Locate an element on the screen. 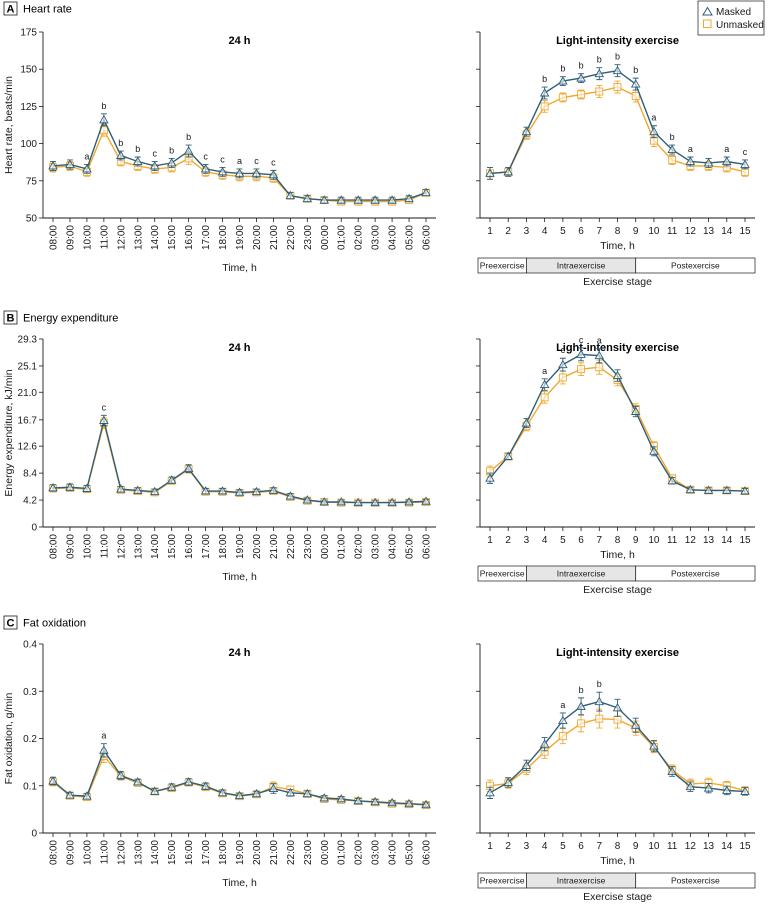 This screenshot has width=768, height=904. panel-a-left-significance-label: a is located at coordinates (239, 161).